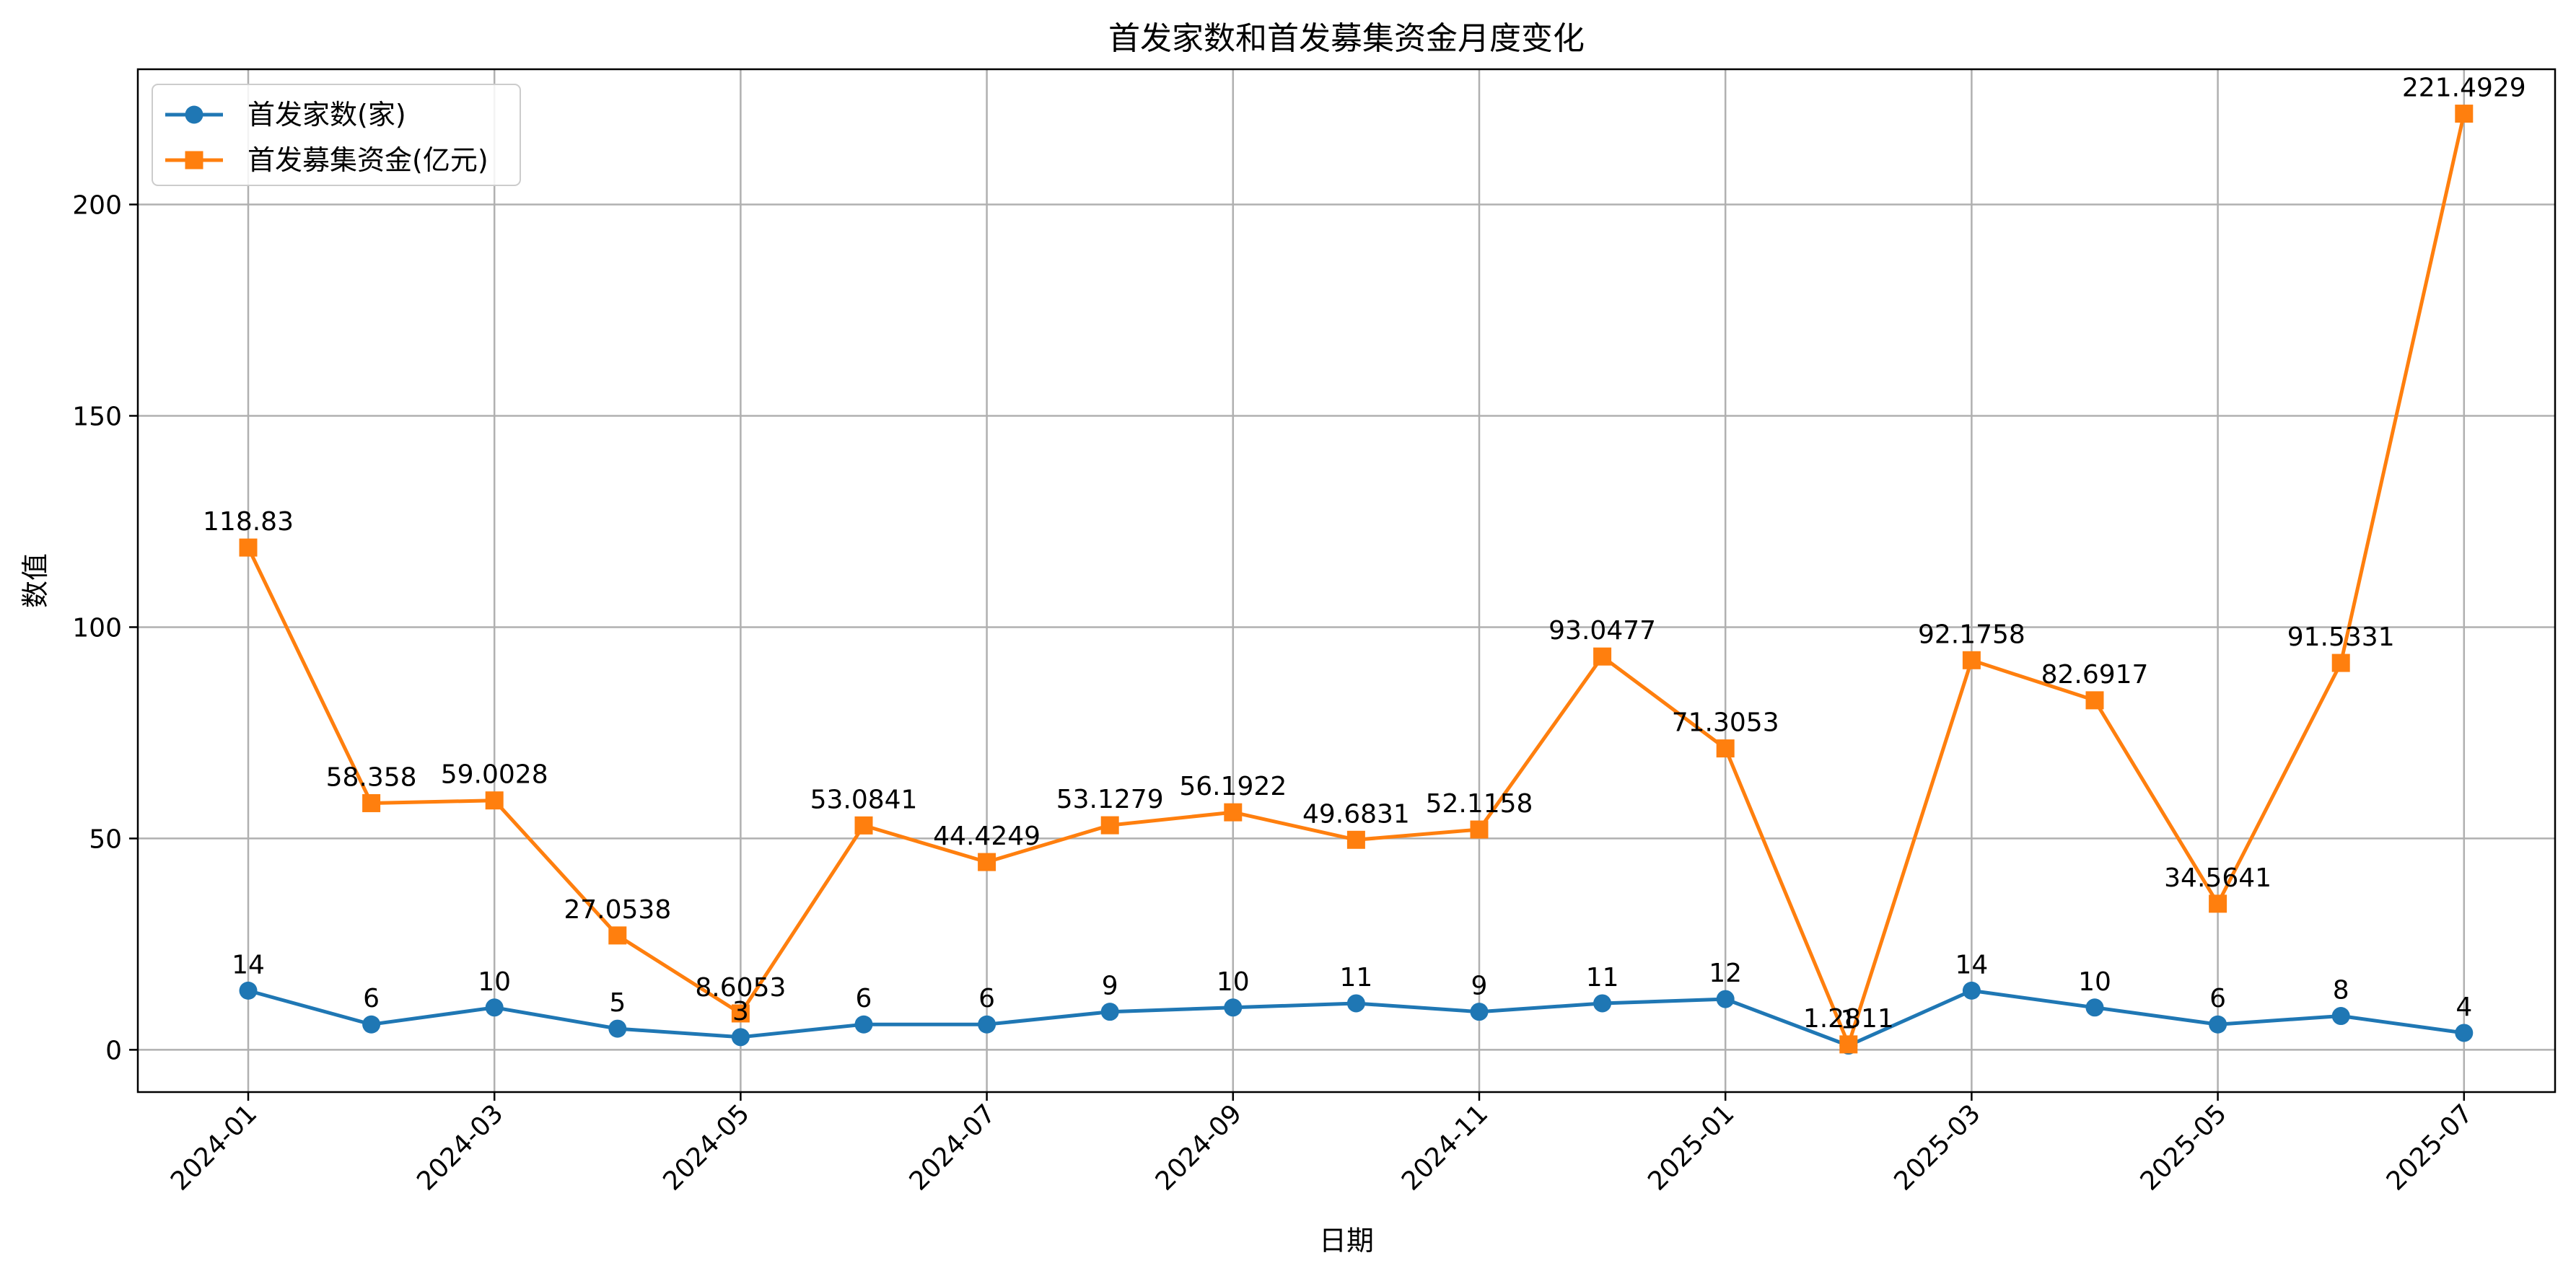 This screenshot has height=1276, width=2576. Describe the element at coordinates (1726, 973) in the screenshot. I see `data-label: 12` at that location.